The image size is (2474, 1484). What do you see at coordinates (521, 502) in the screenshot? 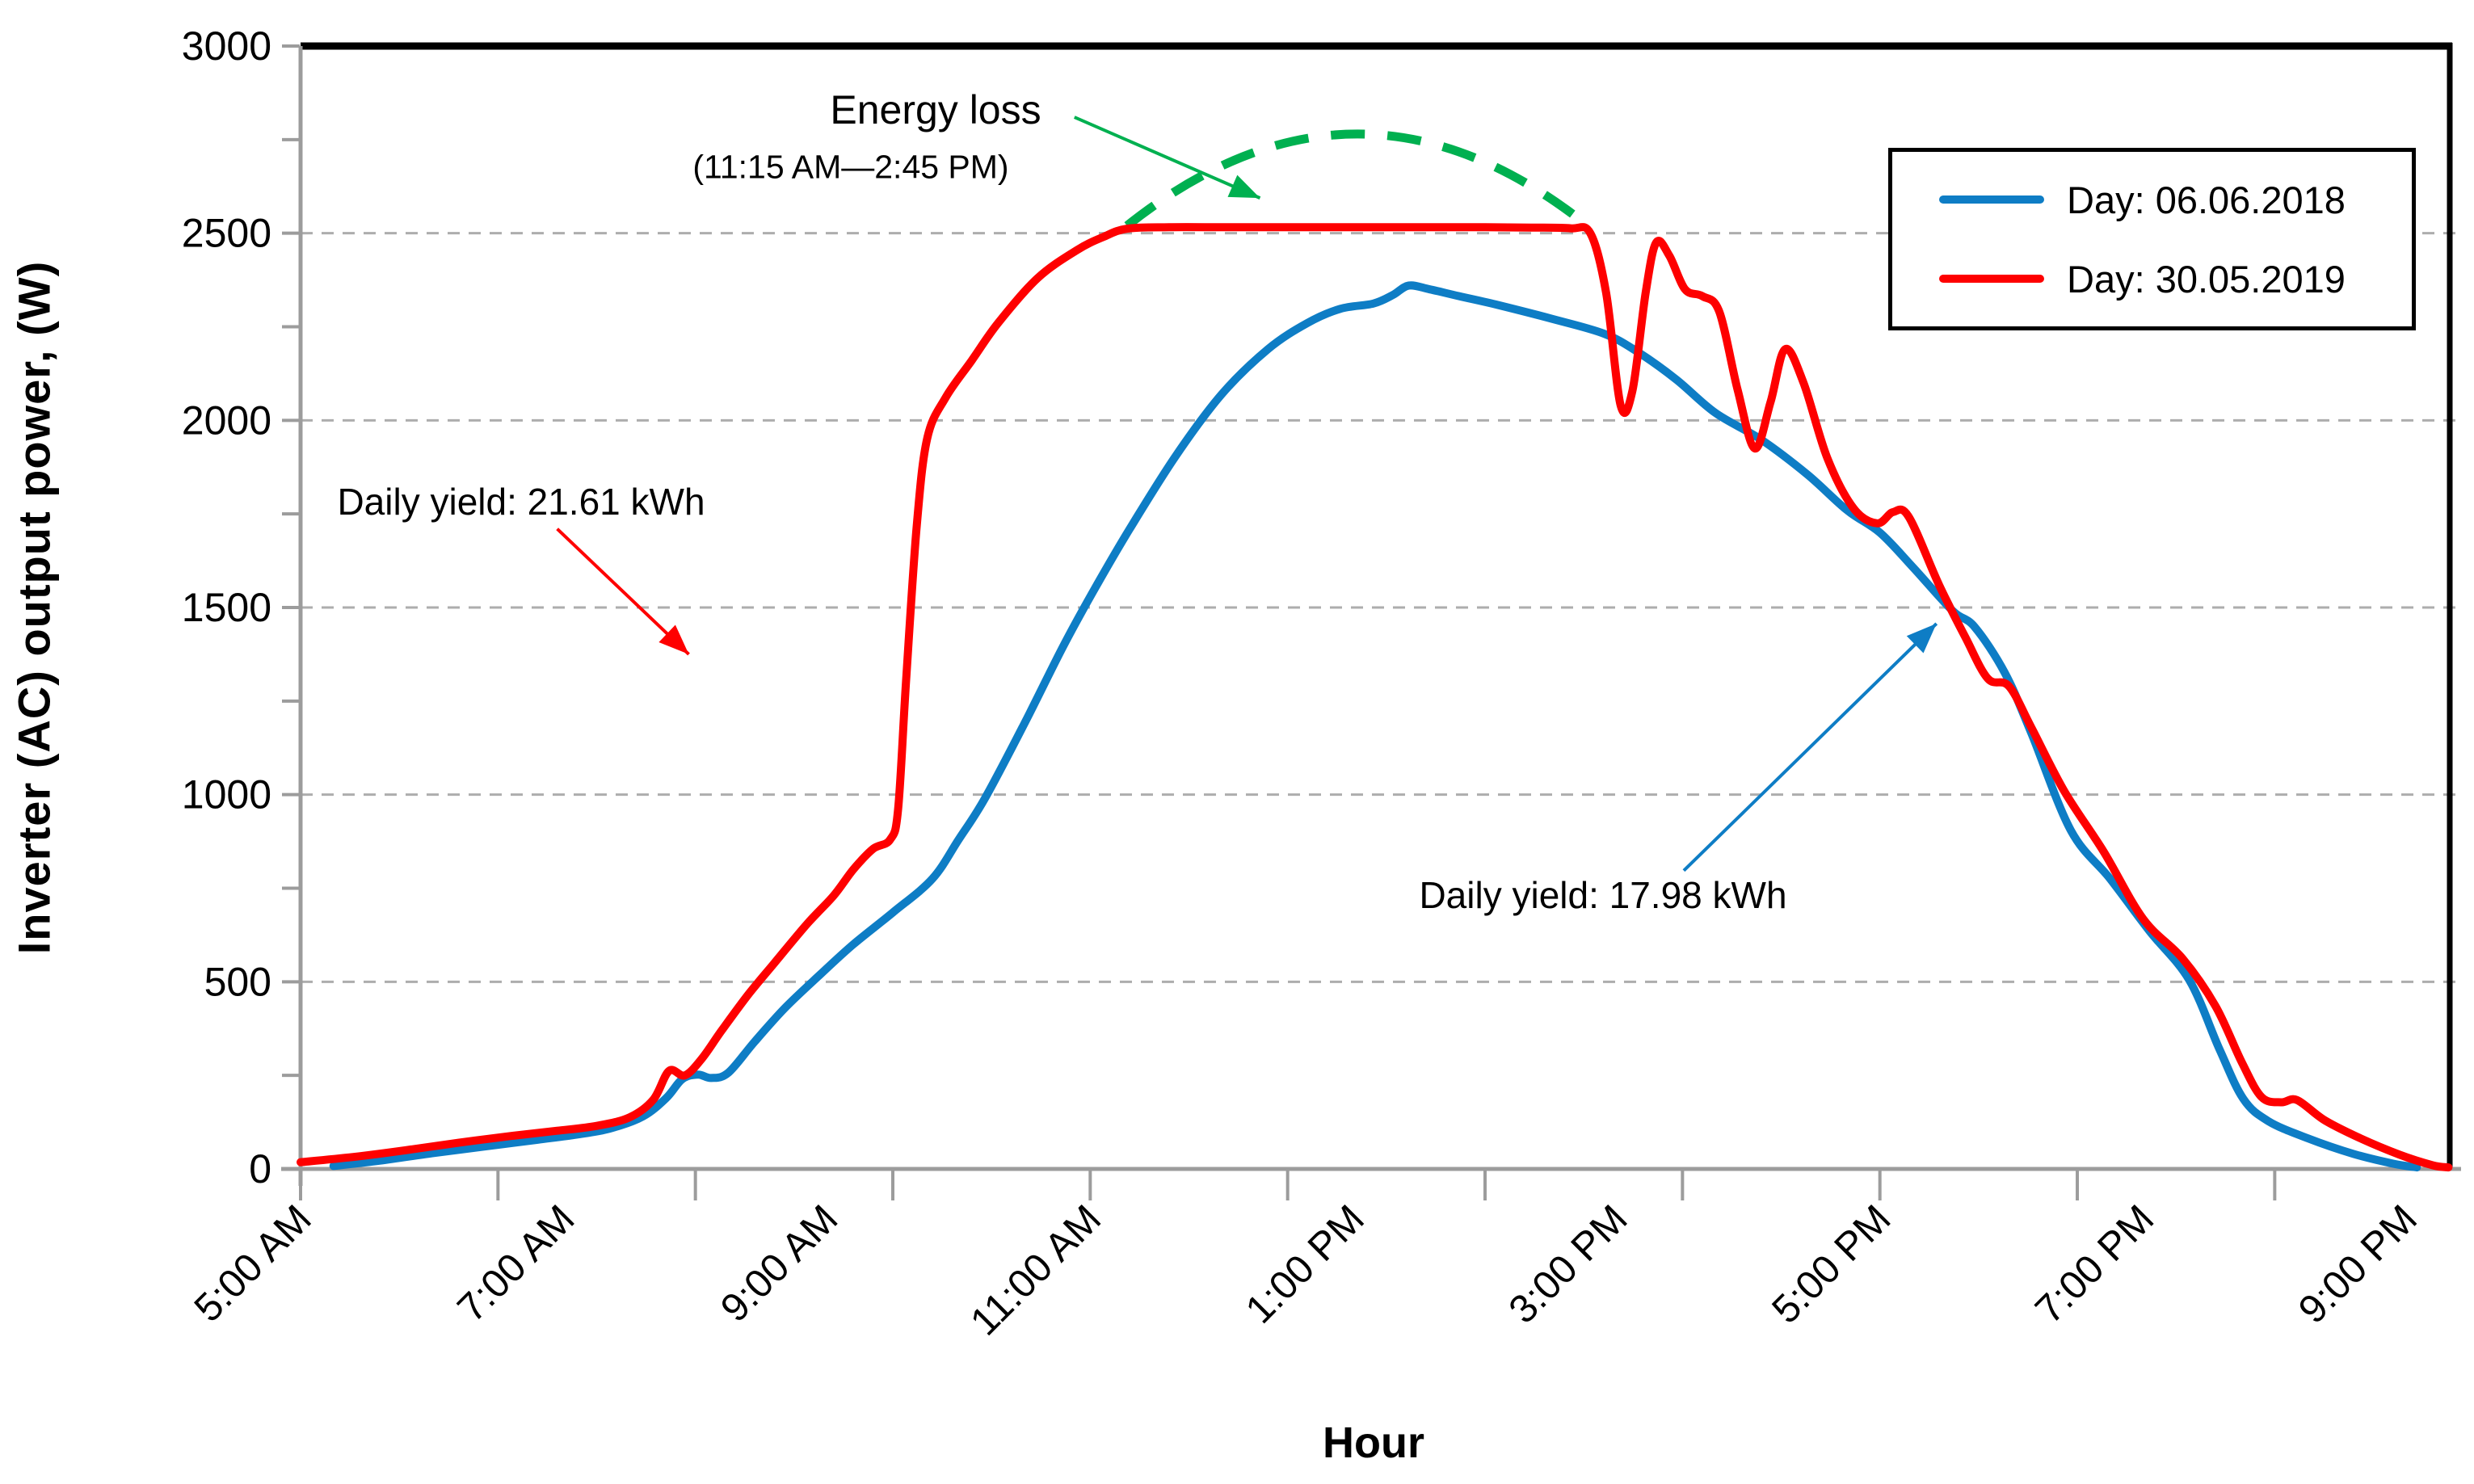
I see `daily-yield-red-annotation: Daily yield: 21.61 kWh` at bounding box center [521, 502].